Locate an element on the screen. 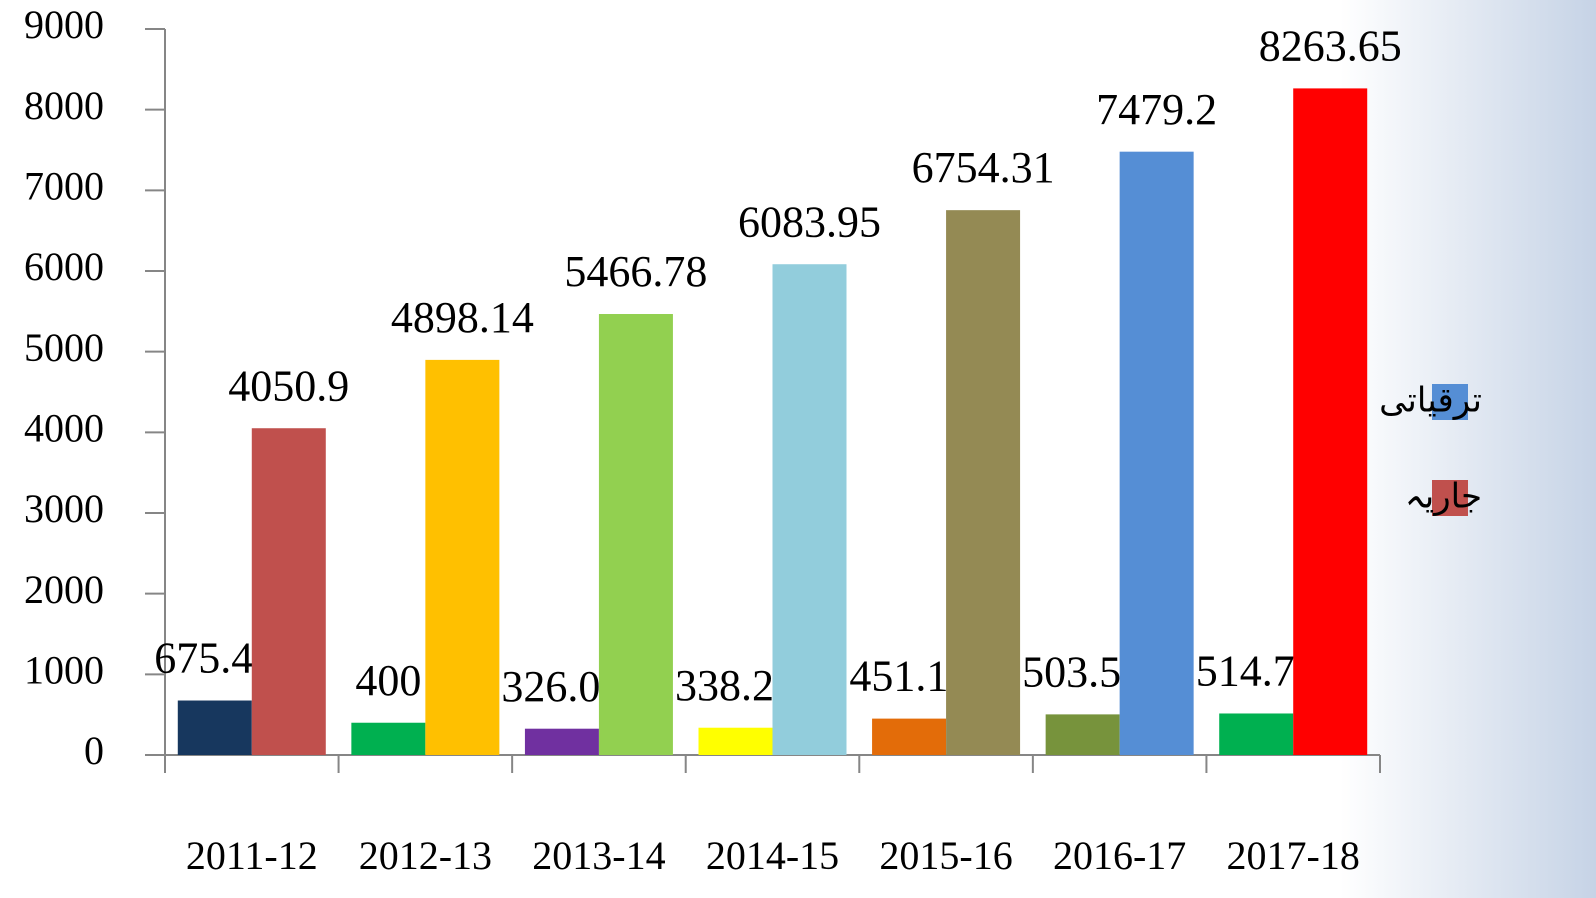 This screenshot has height=898, width=1596. y-tick-label: 8000 is located at coordinates (64, 105).